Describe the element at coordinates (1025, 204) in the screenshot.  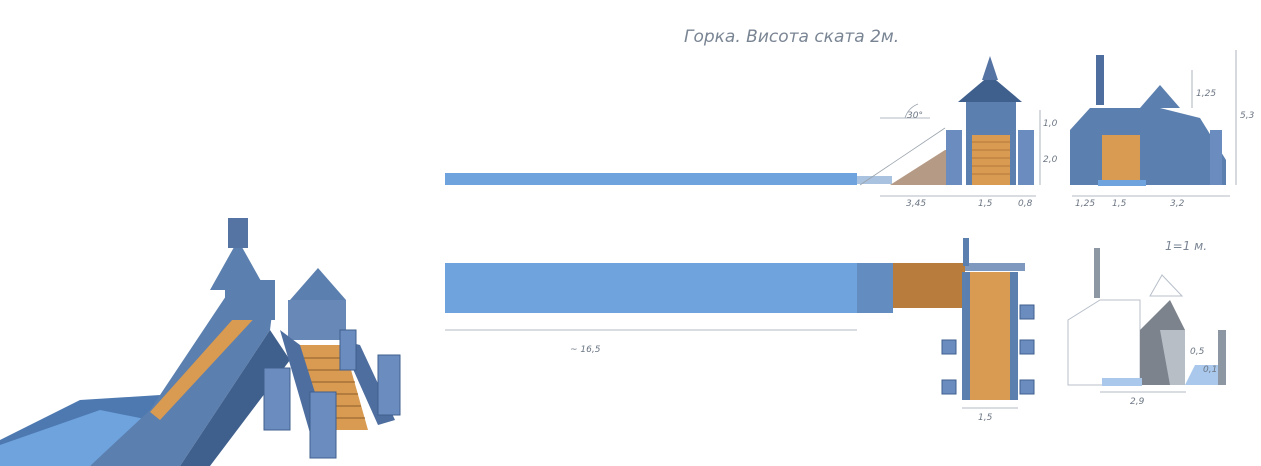
I see `dim-post-w: 0,8` at that location.